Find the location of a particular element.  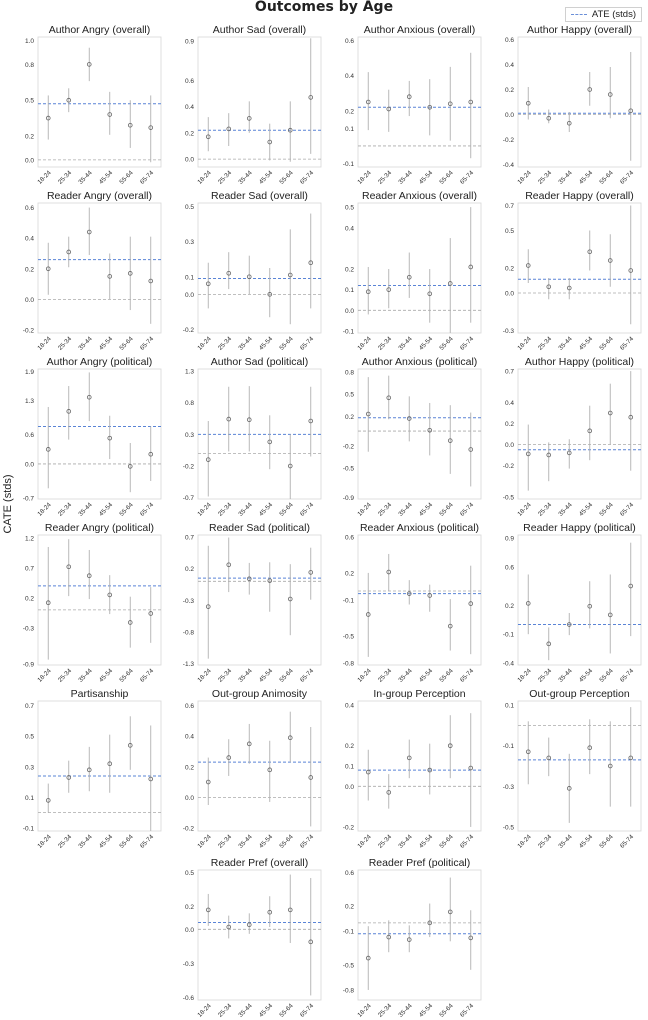

x-tick-label: 45-54 is located at coordinates (106, 509).